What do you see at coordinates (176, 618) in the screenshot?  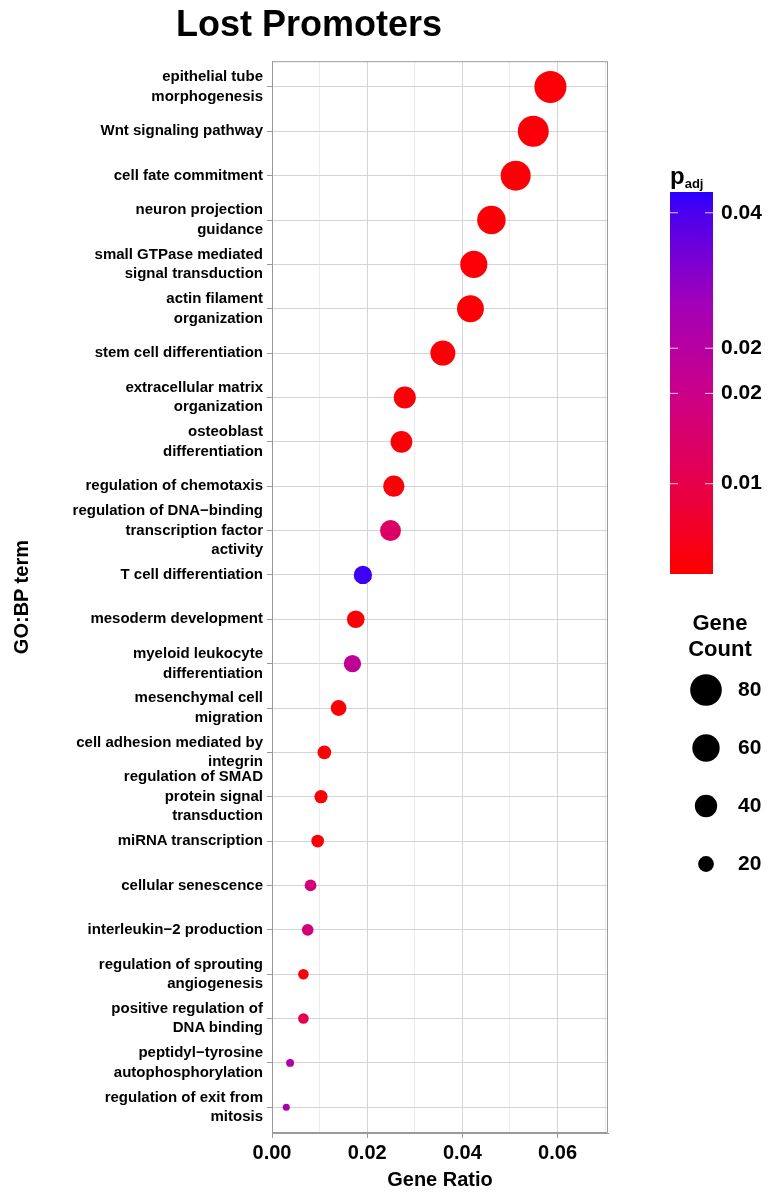 I see `y-tick-label: mesoderm development` at bounding box center [176, 618].